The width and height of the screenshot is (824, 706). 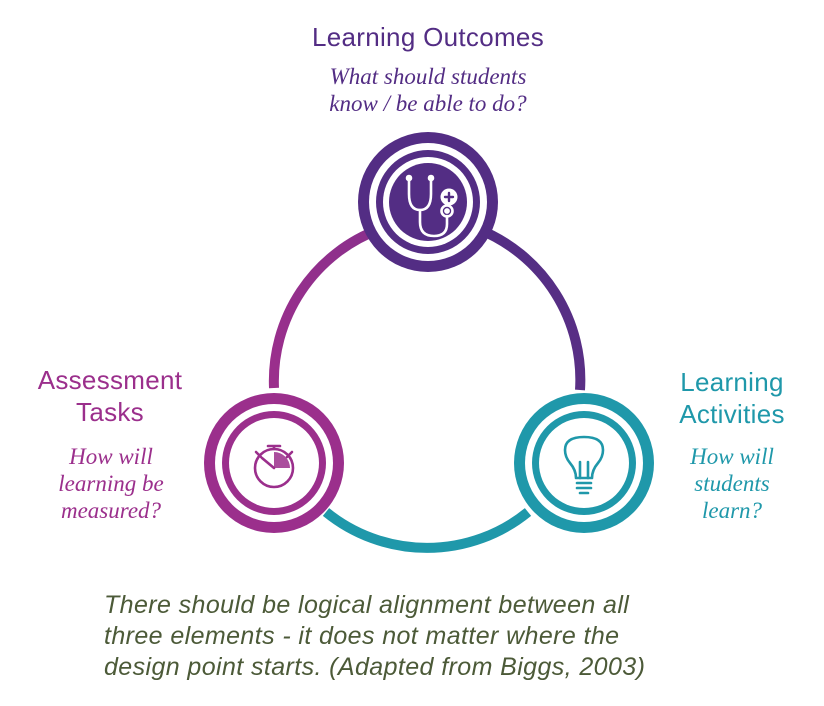 I want to click on activities-title: Learning Activities, so click(x=732, y=398).